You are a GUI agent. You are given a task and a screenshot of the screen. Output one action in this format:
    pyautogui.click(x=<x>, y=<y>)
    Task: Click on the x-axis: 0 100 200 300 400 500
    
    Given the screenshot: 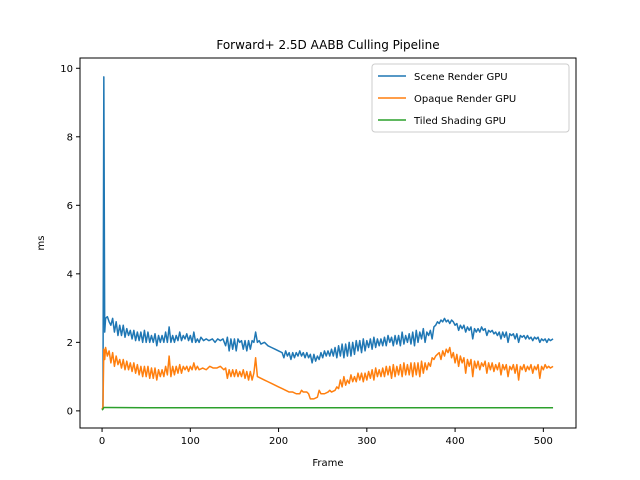 What is the action you would take?
    pyautogui.click(x=326, y=437)
    